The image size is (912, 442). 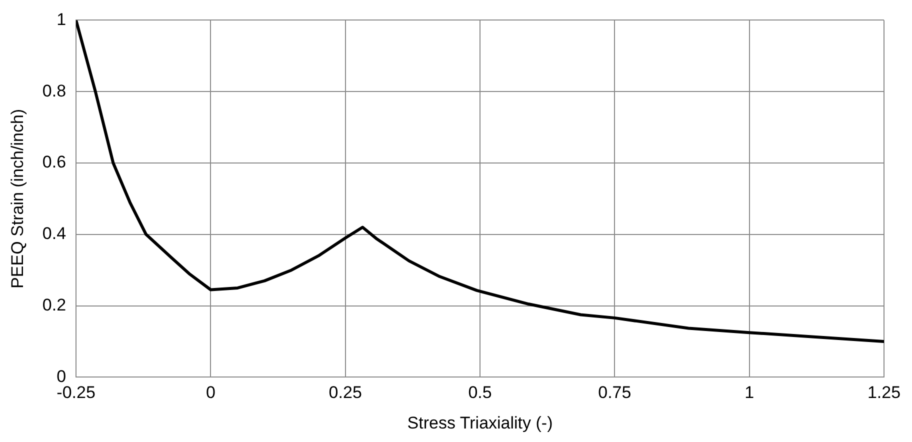 I want to click on y-tick-label: 0.2, so click(x=54, y=304).